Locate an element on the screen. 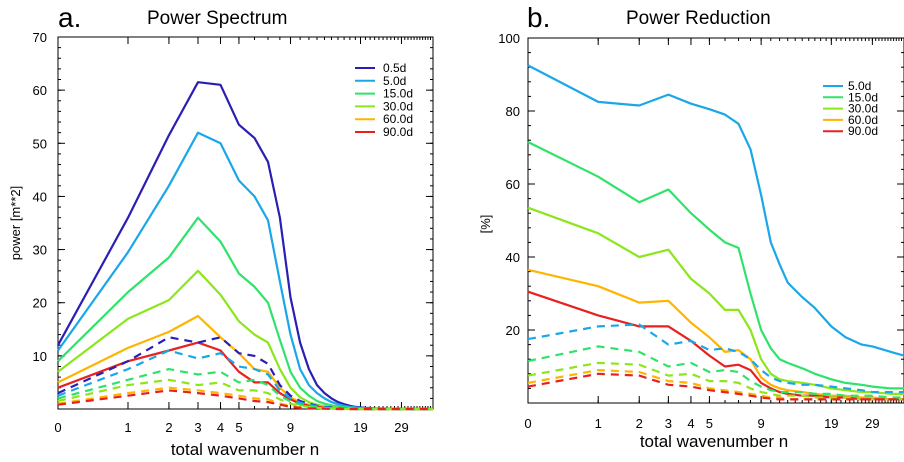  panel-a-letter: a. is located at coordinates (69, 17).